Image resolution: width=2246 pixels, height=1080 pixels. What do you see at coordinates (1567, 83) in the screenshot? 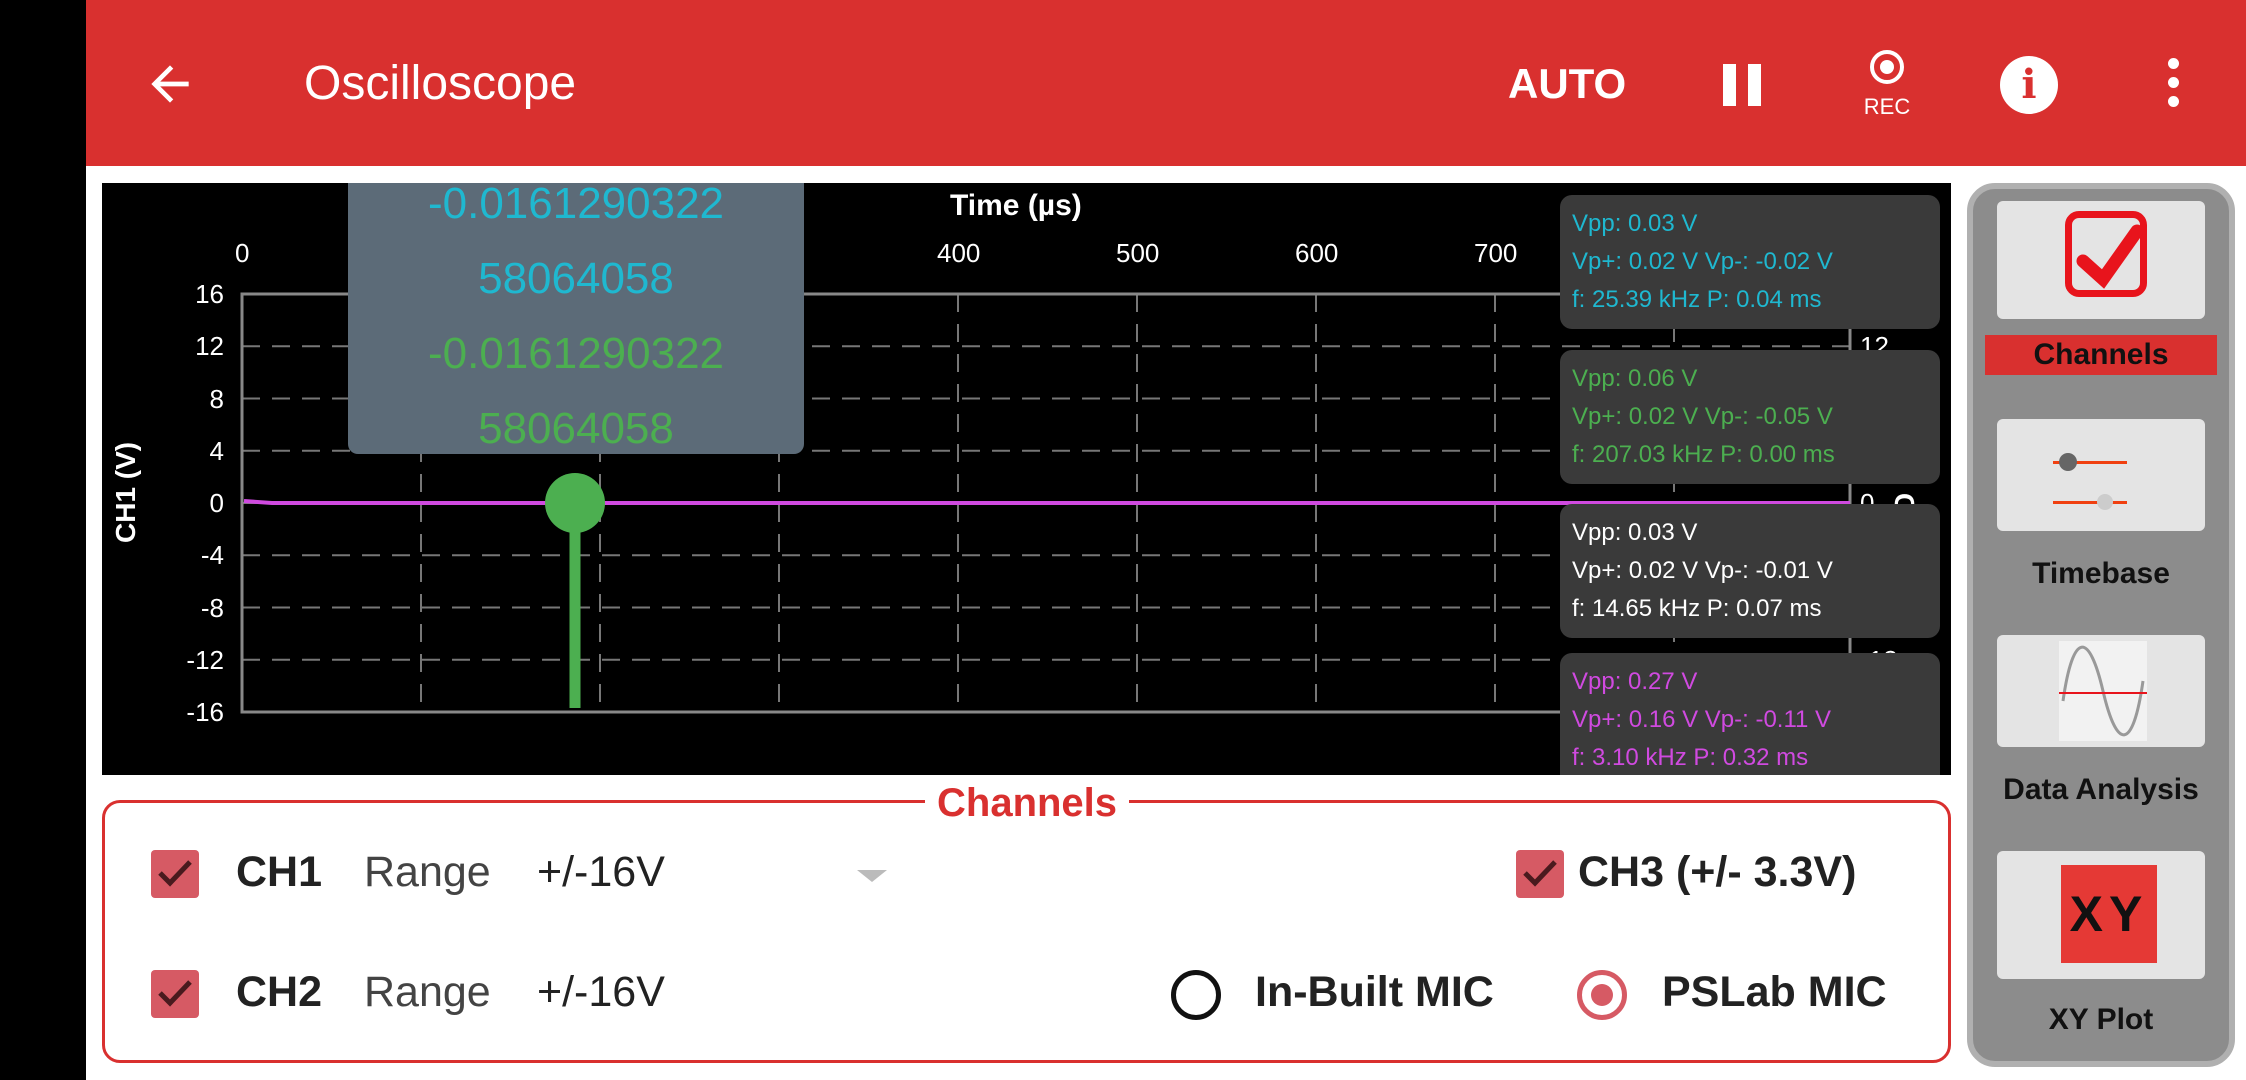
I see `trigger-mode-button: AUTO` at bounding box center [1567, 83].